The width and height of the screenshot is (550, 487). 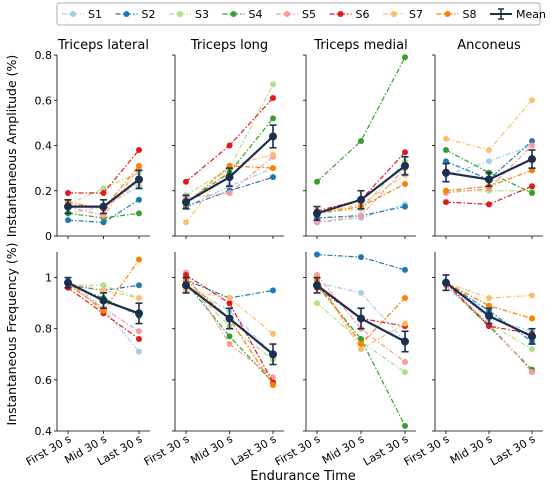 I want to click on x-axis-title: Endurance Time, so click(x=303, y=476).